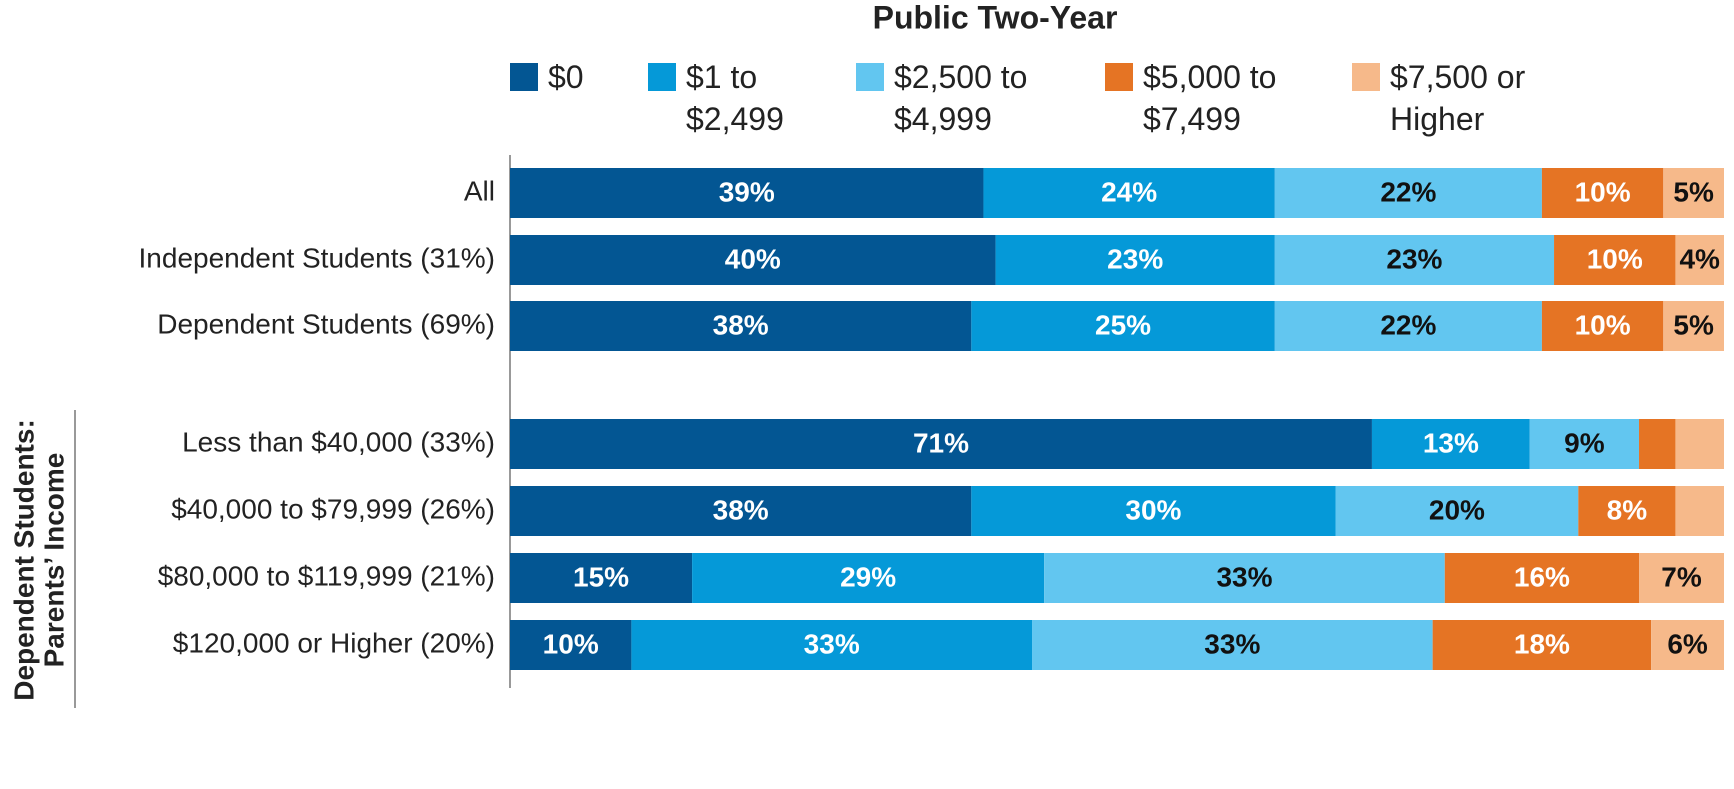 The image size is (1734, 789). I want to click on category-label: Dependent Students (69%), so click(326, 323).